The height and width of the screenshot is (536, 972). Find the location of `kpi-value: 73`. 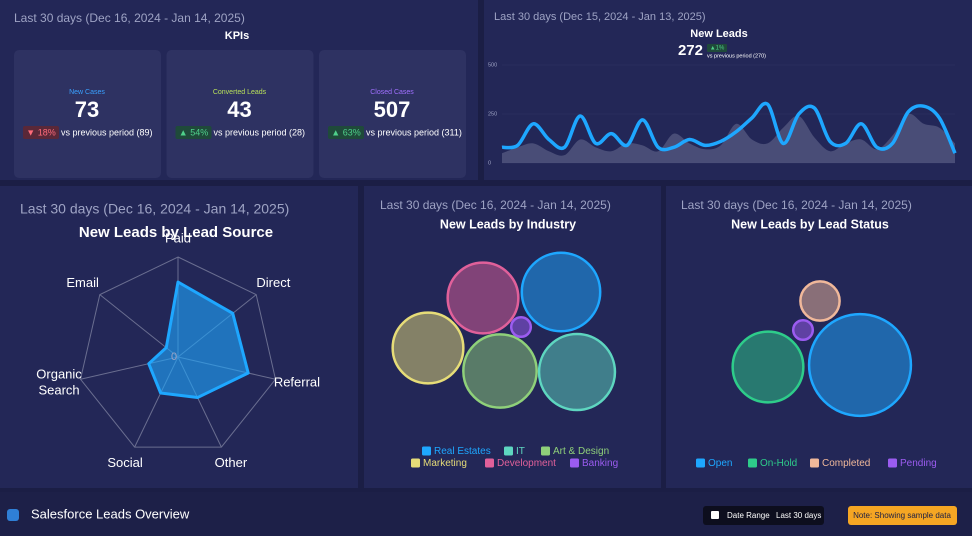

kpi-value: 73 is located at coordinates (87, 109).